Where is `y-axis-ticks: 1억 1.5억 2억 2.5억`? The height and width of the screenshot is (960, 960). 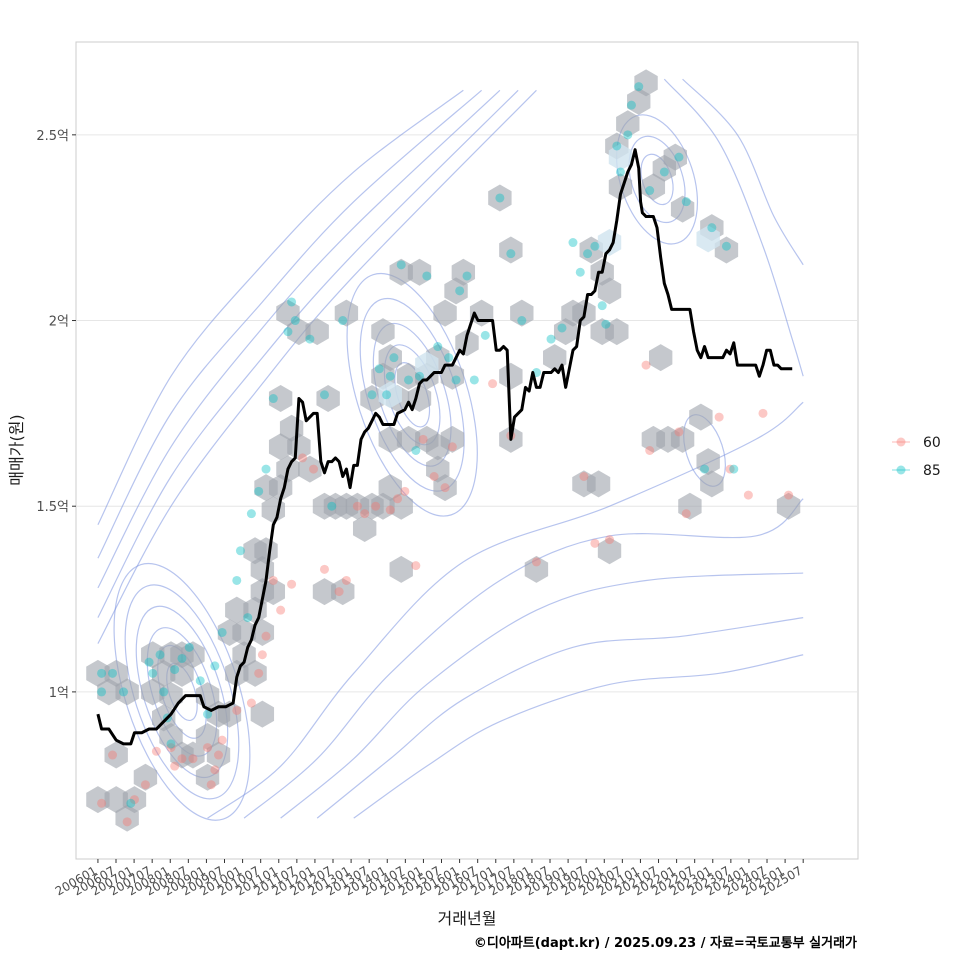 y-axis-ticks: 1억 1.5억 2억 2.5억 is located at coordinates (56, 415).